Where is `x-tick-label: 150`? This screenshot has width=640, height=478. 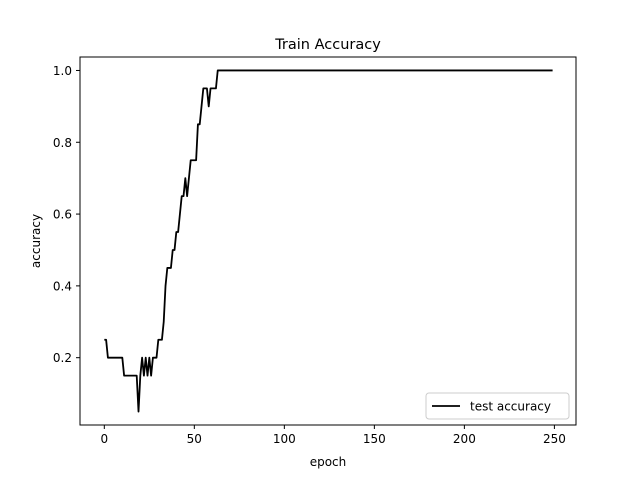 x-tick-label: 150 is located at coordinates (374, 439).